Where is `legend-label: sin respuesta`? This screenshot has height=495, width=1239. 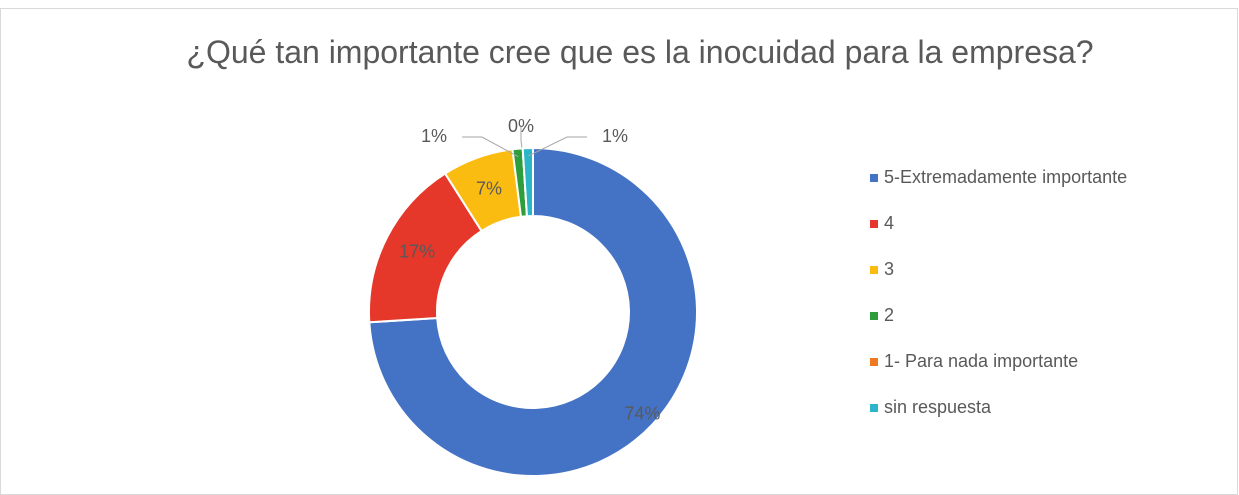 legend-label: sin respuesta is located at coordinates (938, 407).